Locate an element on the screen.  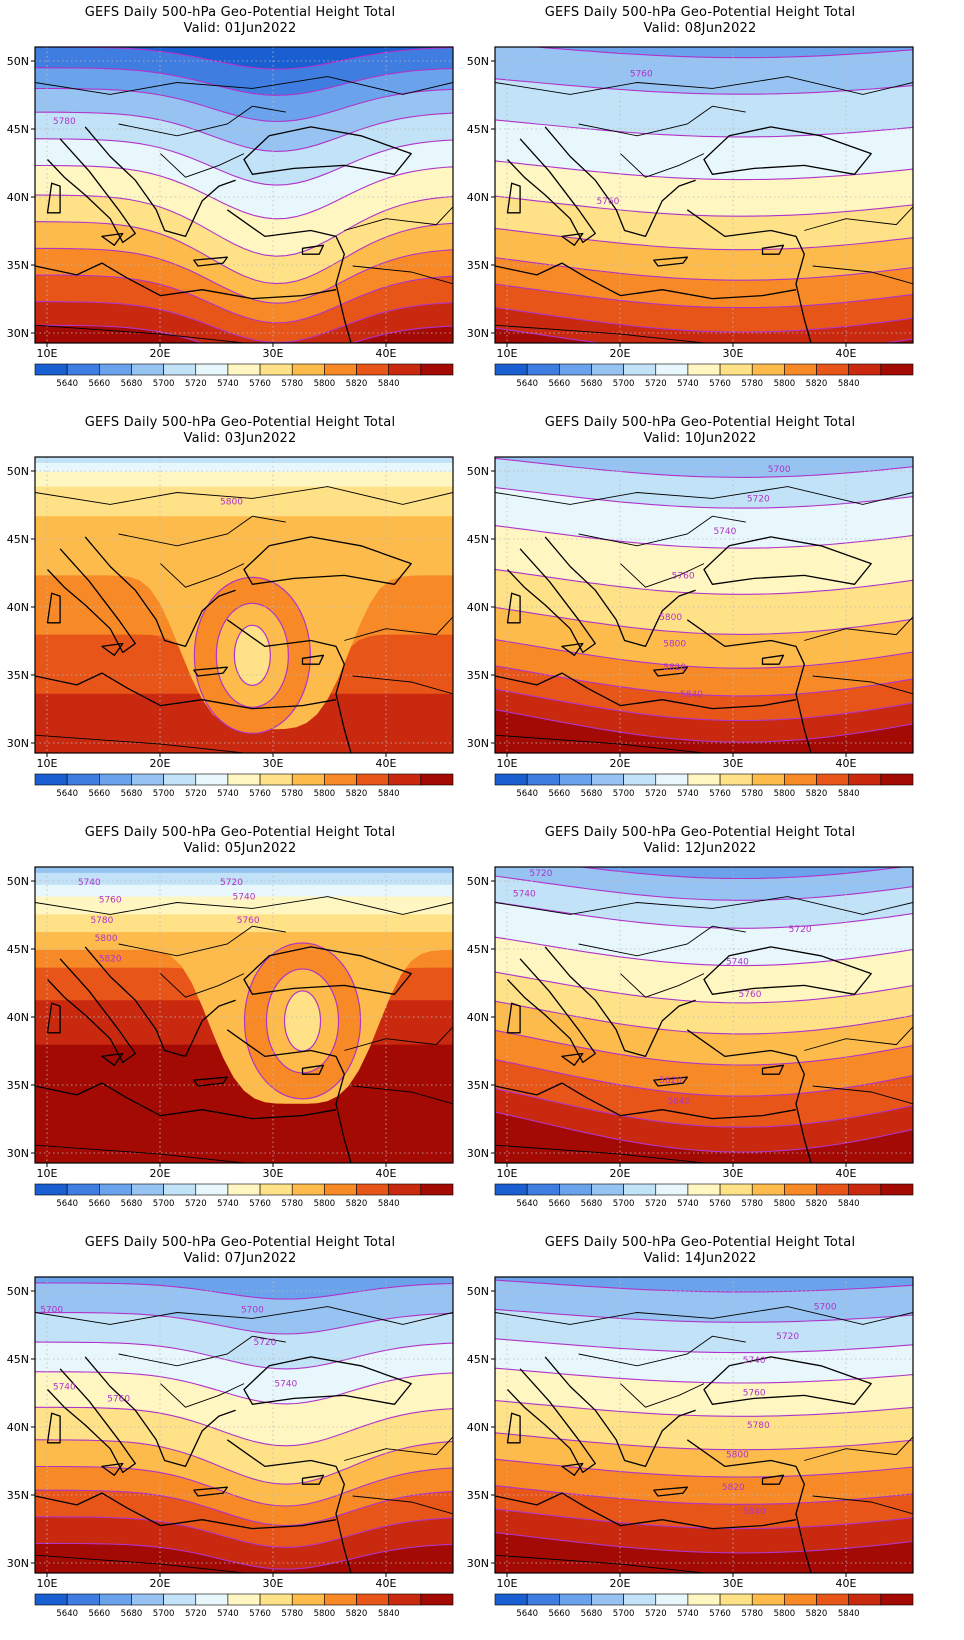
contour-label: 5780 is located at coordinates (101, 921).